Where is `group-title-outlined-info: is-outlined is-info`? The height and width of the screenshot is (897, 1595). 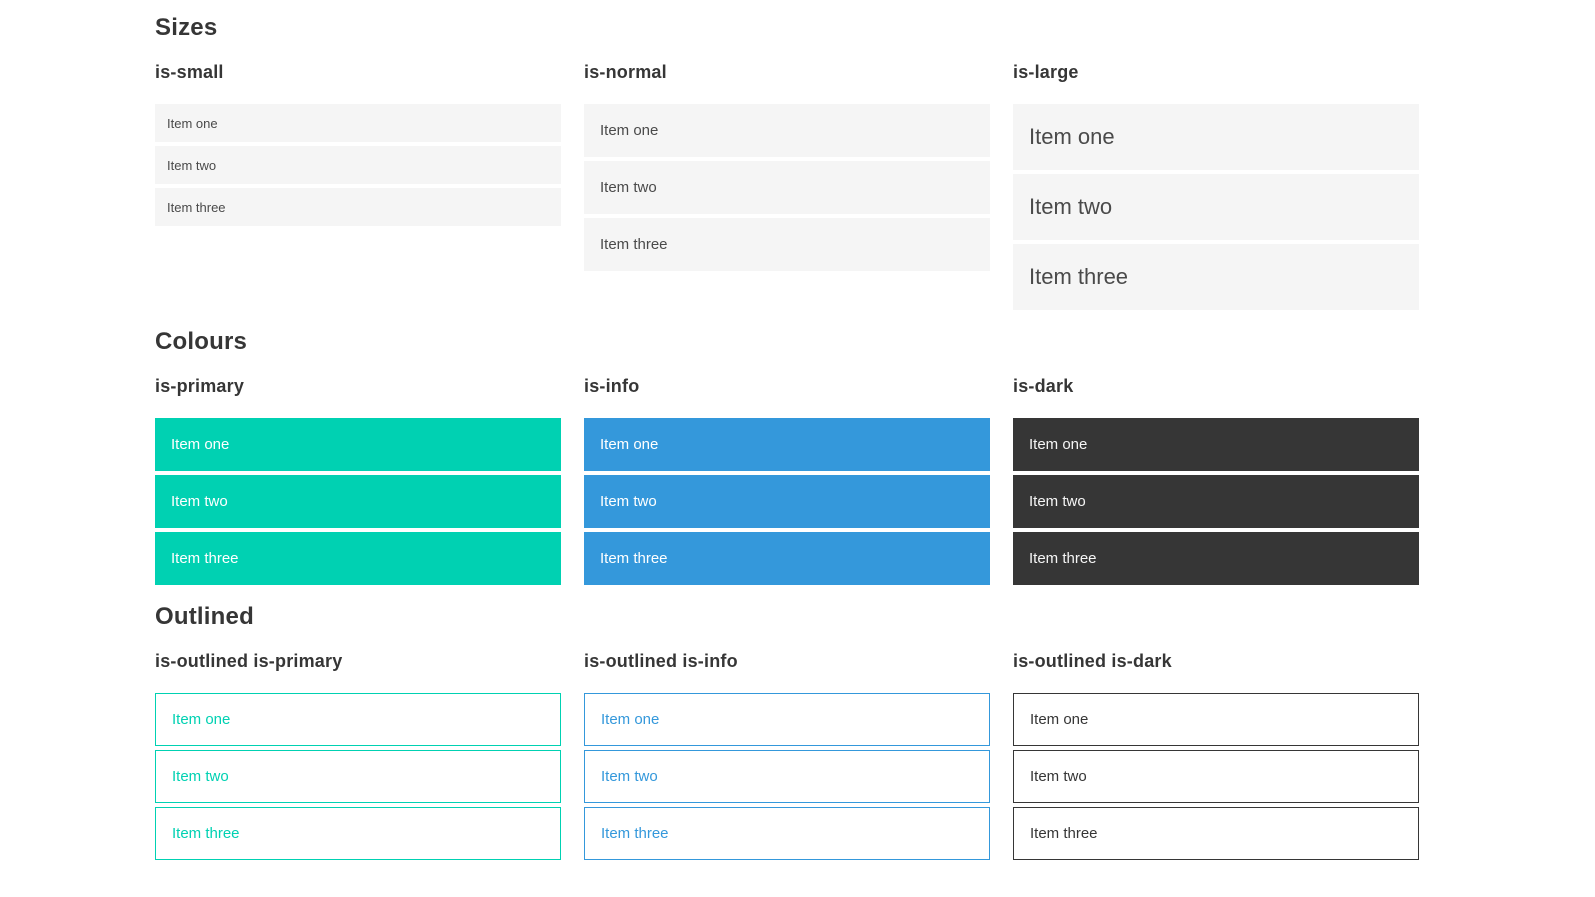
group-title-outlined-info: is-outlined is-info is located at coordinates (661, 661).